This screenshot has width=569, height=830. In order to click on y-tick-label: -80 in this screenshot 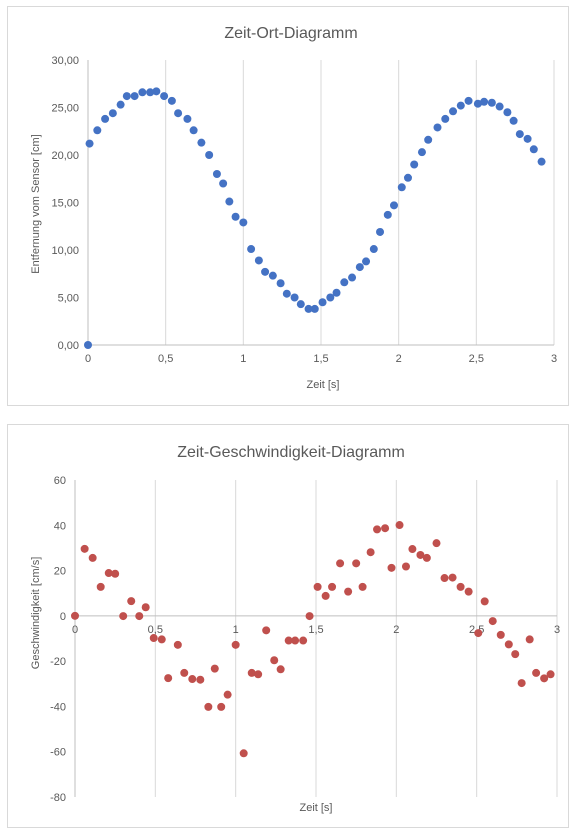, I will do `click(58, 798)`.